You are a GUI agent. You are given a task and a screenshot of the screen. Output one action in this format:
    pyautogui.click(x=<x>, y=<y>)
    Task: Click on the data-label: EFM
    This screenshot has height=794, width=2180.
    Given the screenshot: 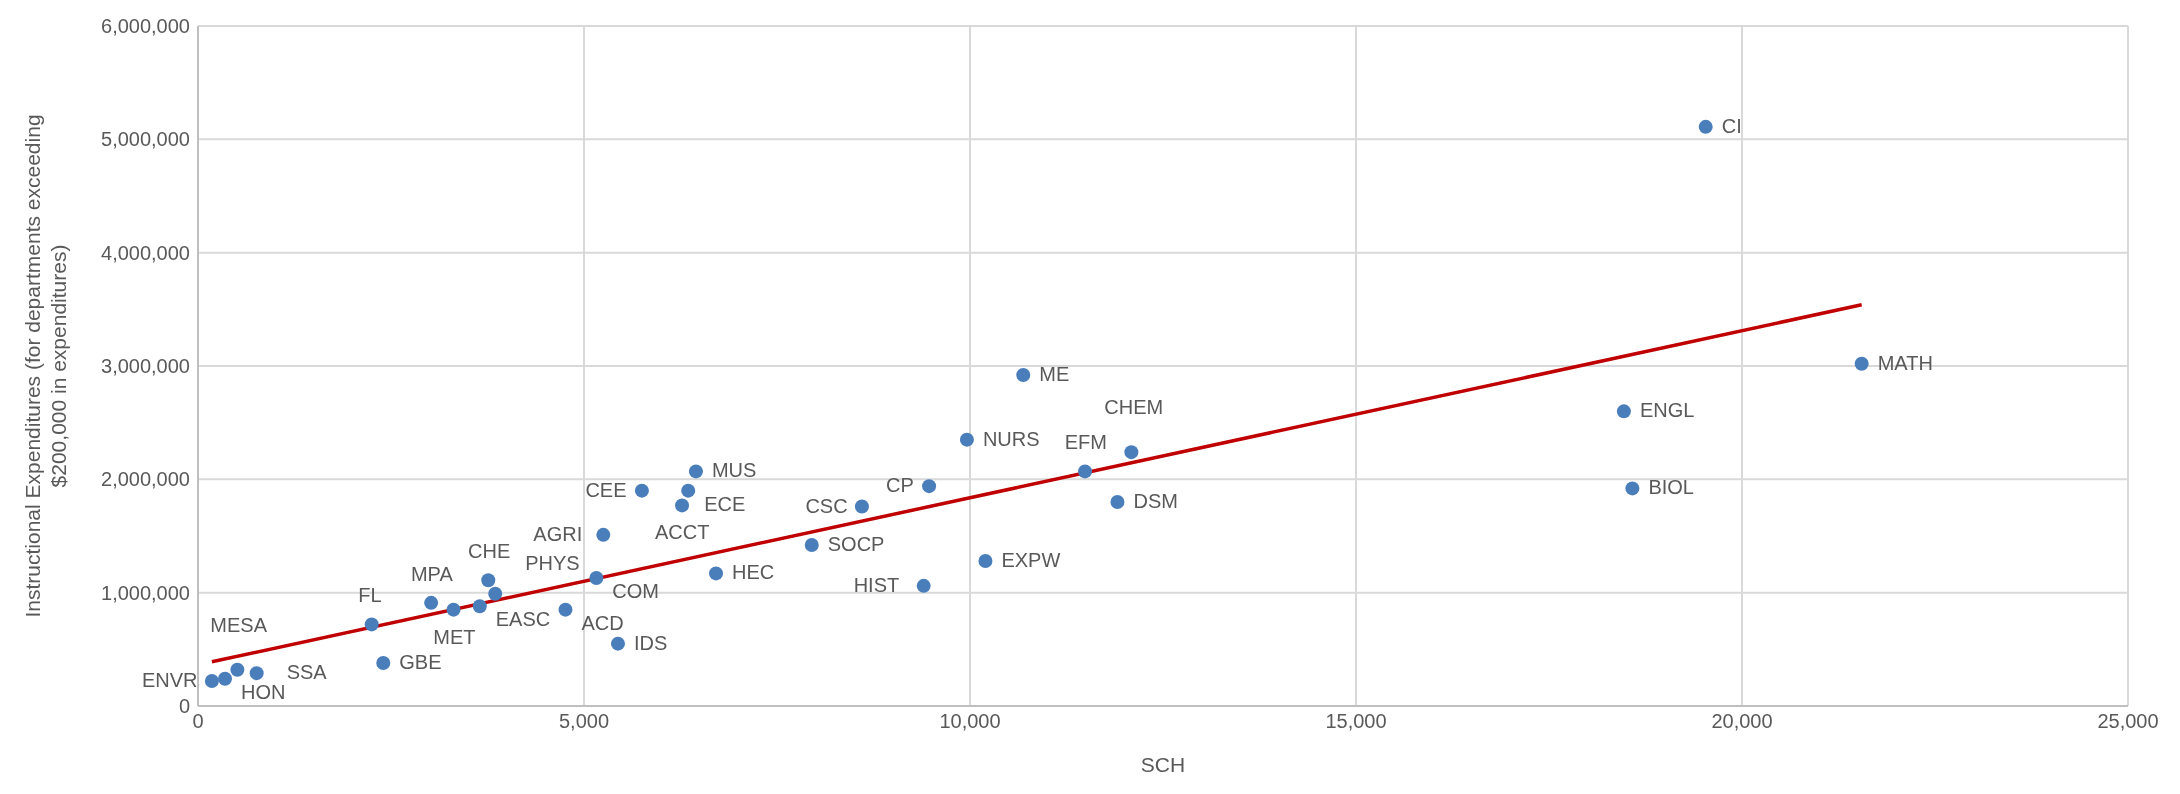 What is the action you would take?
    pyautogui.click(x=1085, y=442)
    